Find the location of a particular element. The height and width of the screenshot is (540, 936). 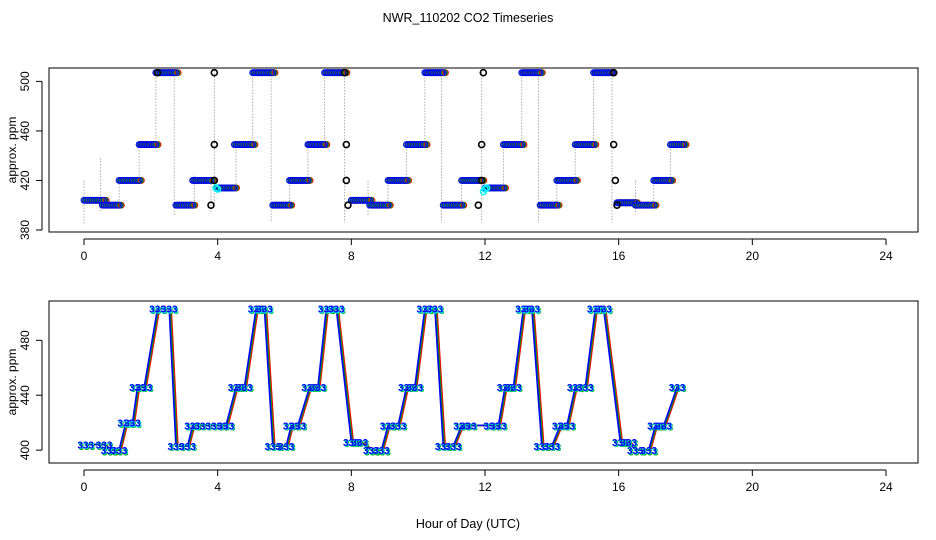

bottom-x-tick-label: 4 is located at coordinates (217, 487).